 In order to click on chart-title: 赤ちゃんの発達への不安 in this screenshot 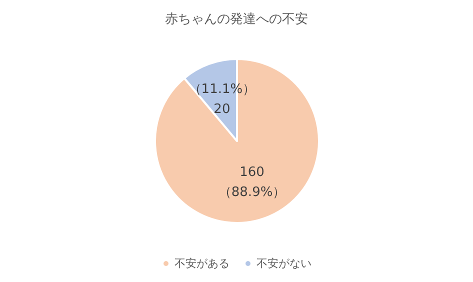, I will do `click(236, 19)`.